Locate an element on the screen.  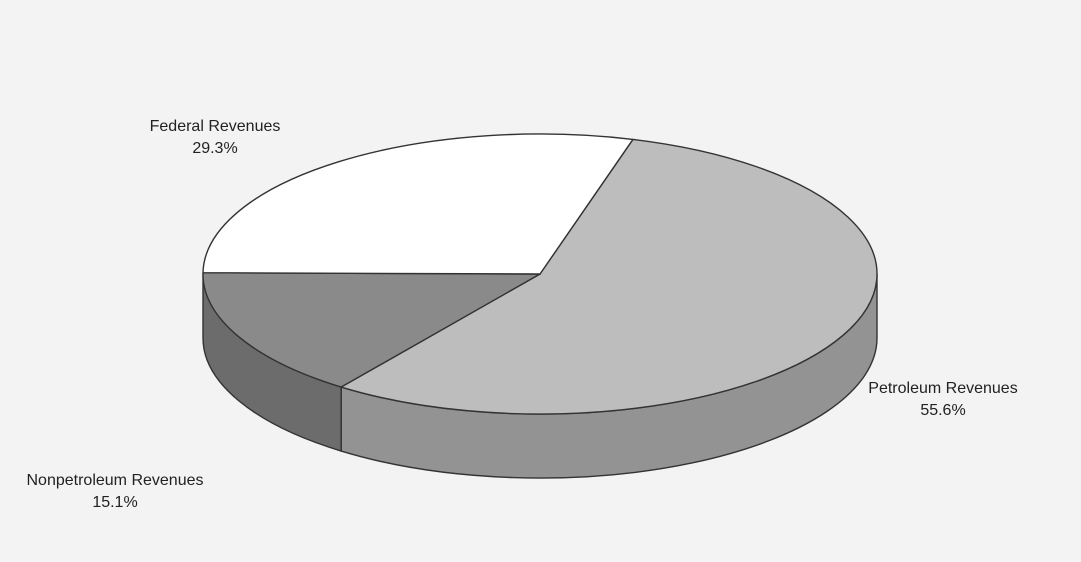
slice-label-nonpetroleum-name: Nonpetroleum Revenues is located at coordinates (115, 480).